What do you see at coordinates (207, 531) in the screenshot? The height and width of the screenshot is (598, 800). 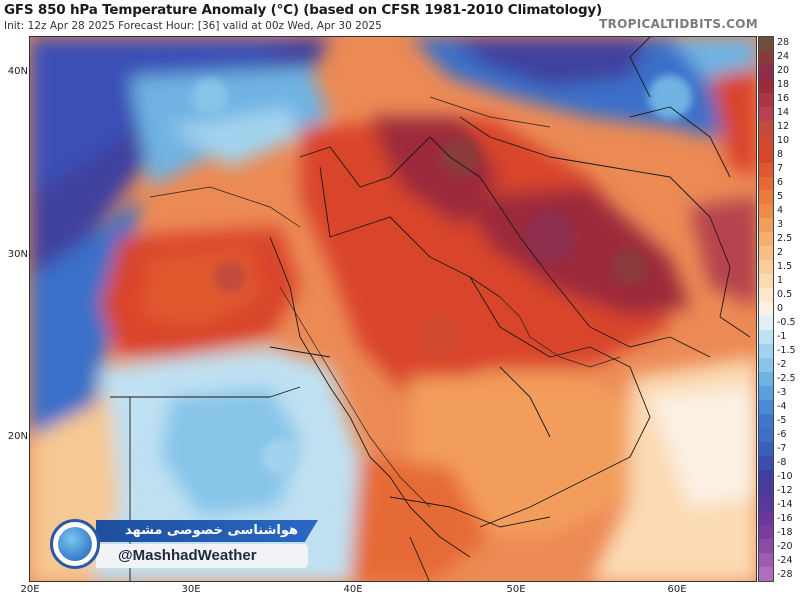 I see `watermark-persian-text: هواشناسی خصوصی مشهد` at bounding box center [207, 531].